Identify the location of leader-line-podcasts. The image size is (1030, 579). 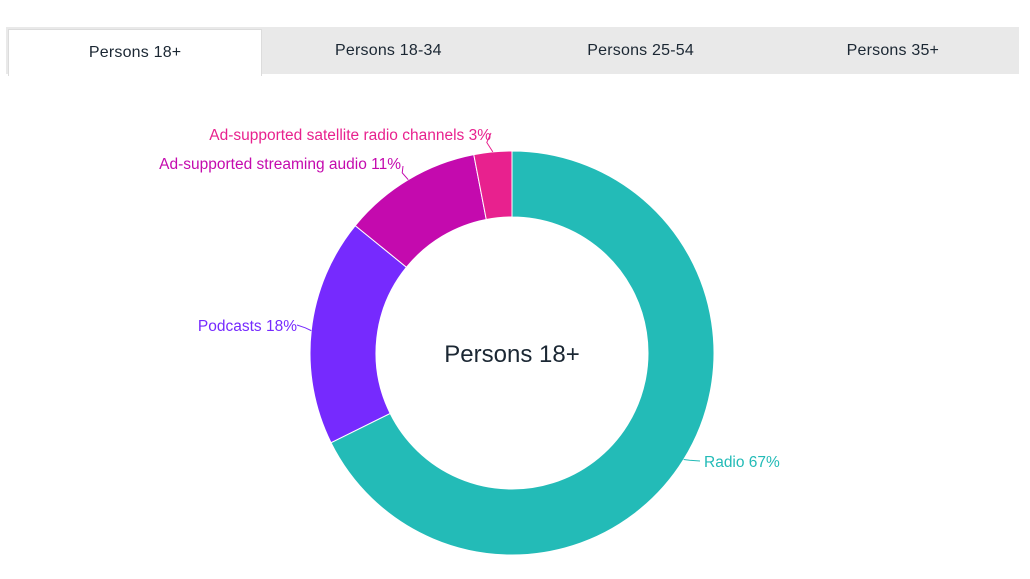
(304, 328).